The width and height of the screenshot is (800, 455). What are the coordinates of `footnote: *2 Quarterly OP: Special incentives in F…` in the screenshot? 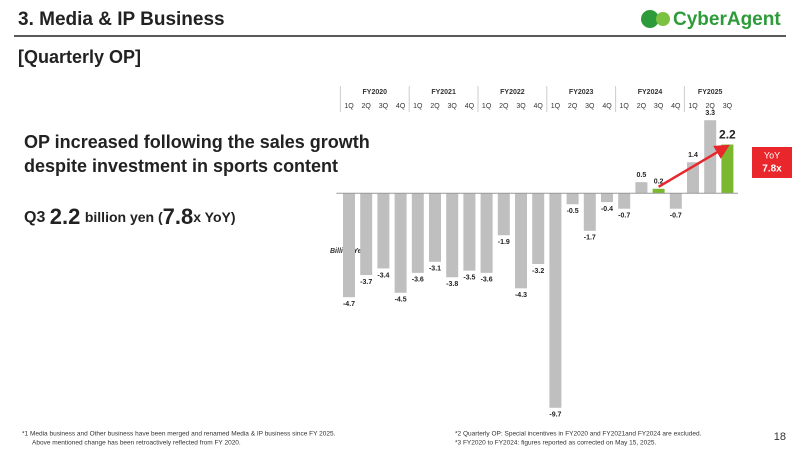 It's located at (578, 434).